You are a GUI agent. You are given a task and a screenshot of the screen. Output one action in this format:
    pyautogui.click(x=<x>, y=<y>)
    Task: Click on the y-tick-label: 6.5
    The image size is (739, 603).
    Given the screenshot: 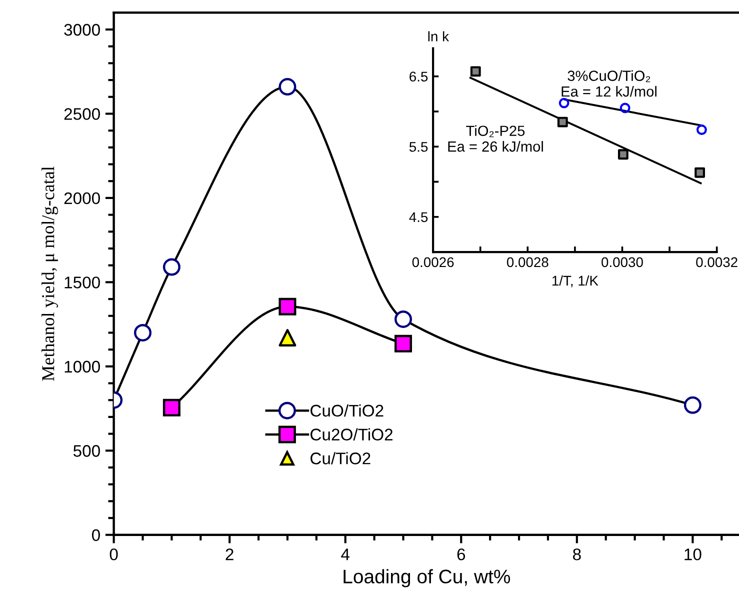 What is the action you would take?
    pyautogui.click(x=419, y=77)
    